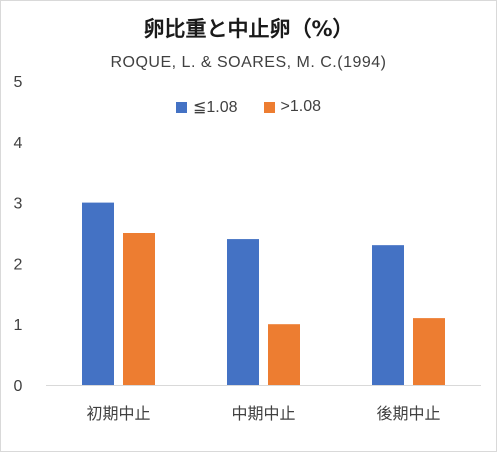  I want to click on legend-item-series-1: ≦1.08, so click(206, 107).